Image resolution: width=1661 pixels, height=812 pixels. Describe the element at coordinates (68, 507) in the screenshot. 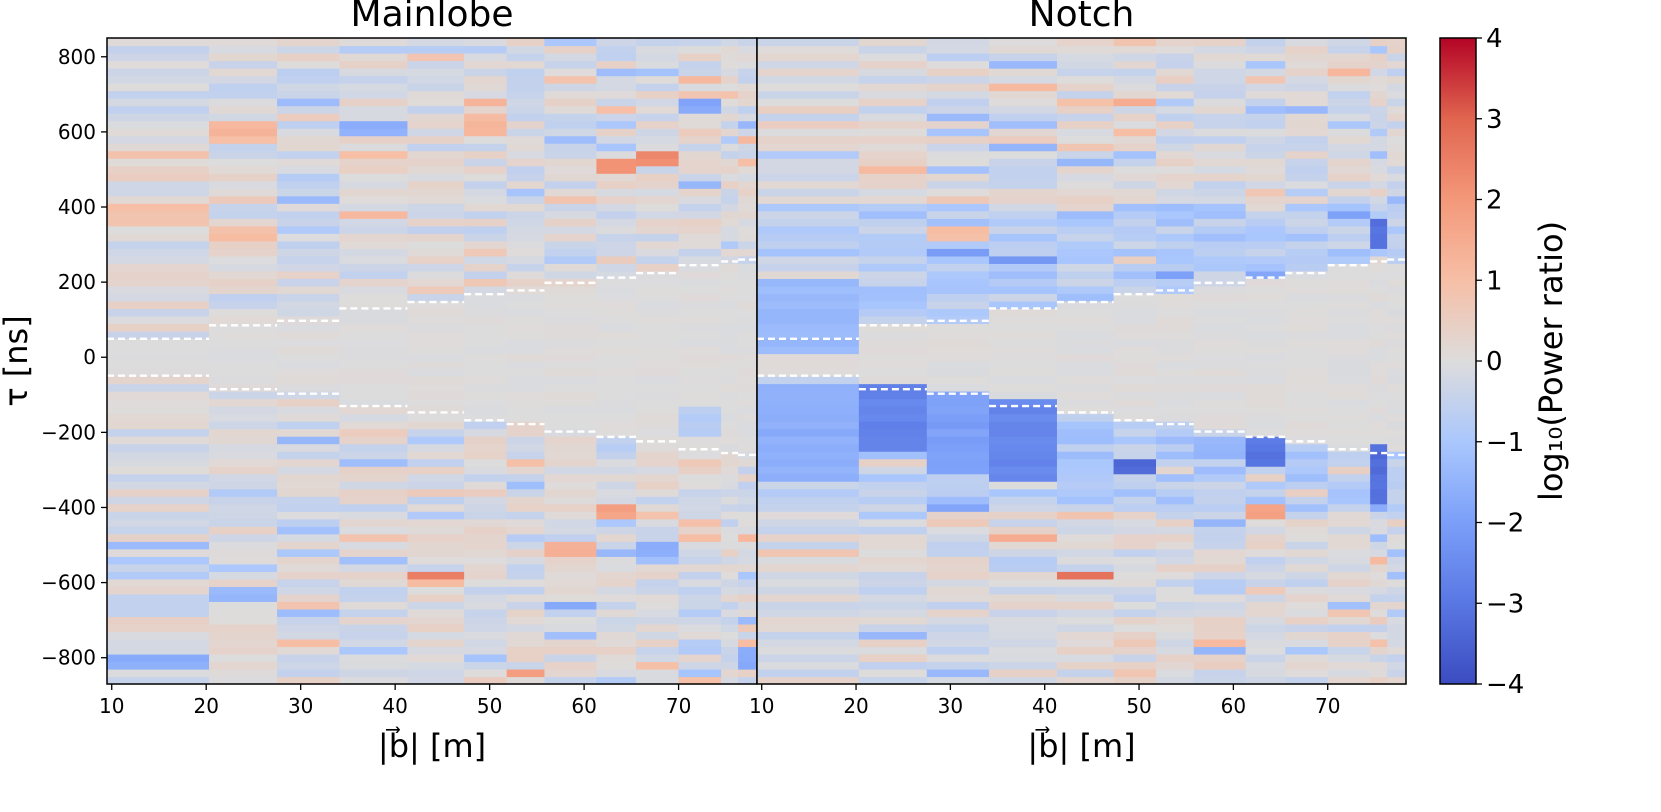

I see `y-tick-label: −400` at that location.